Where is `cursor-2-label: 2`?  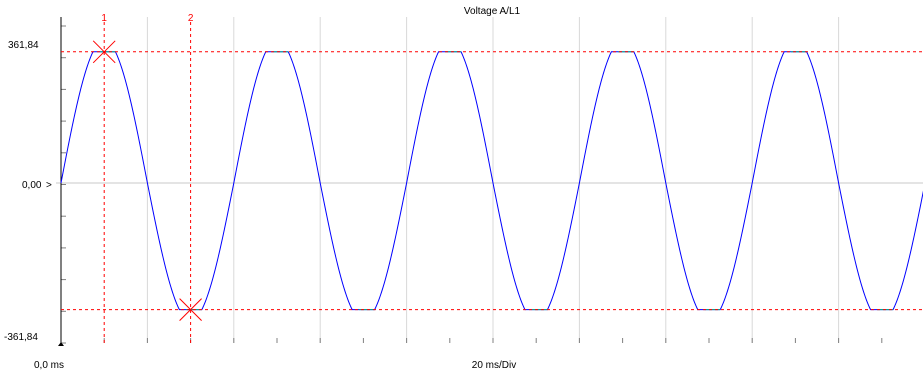 cursor-2-label: 2 is located at coordinates (191, 18).